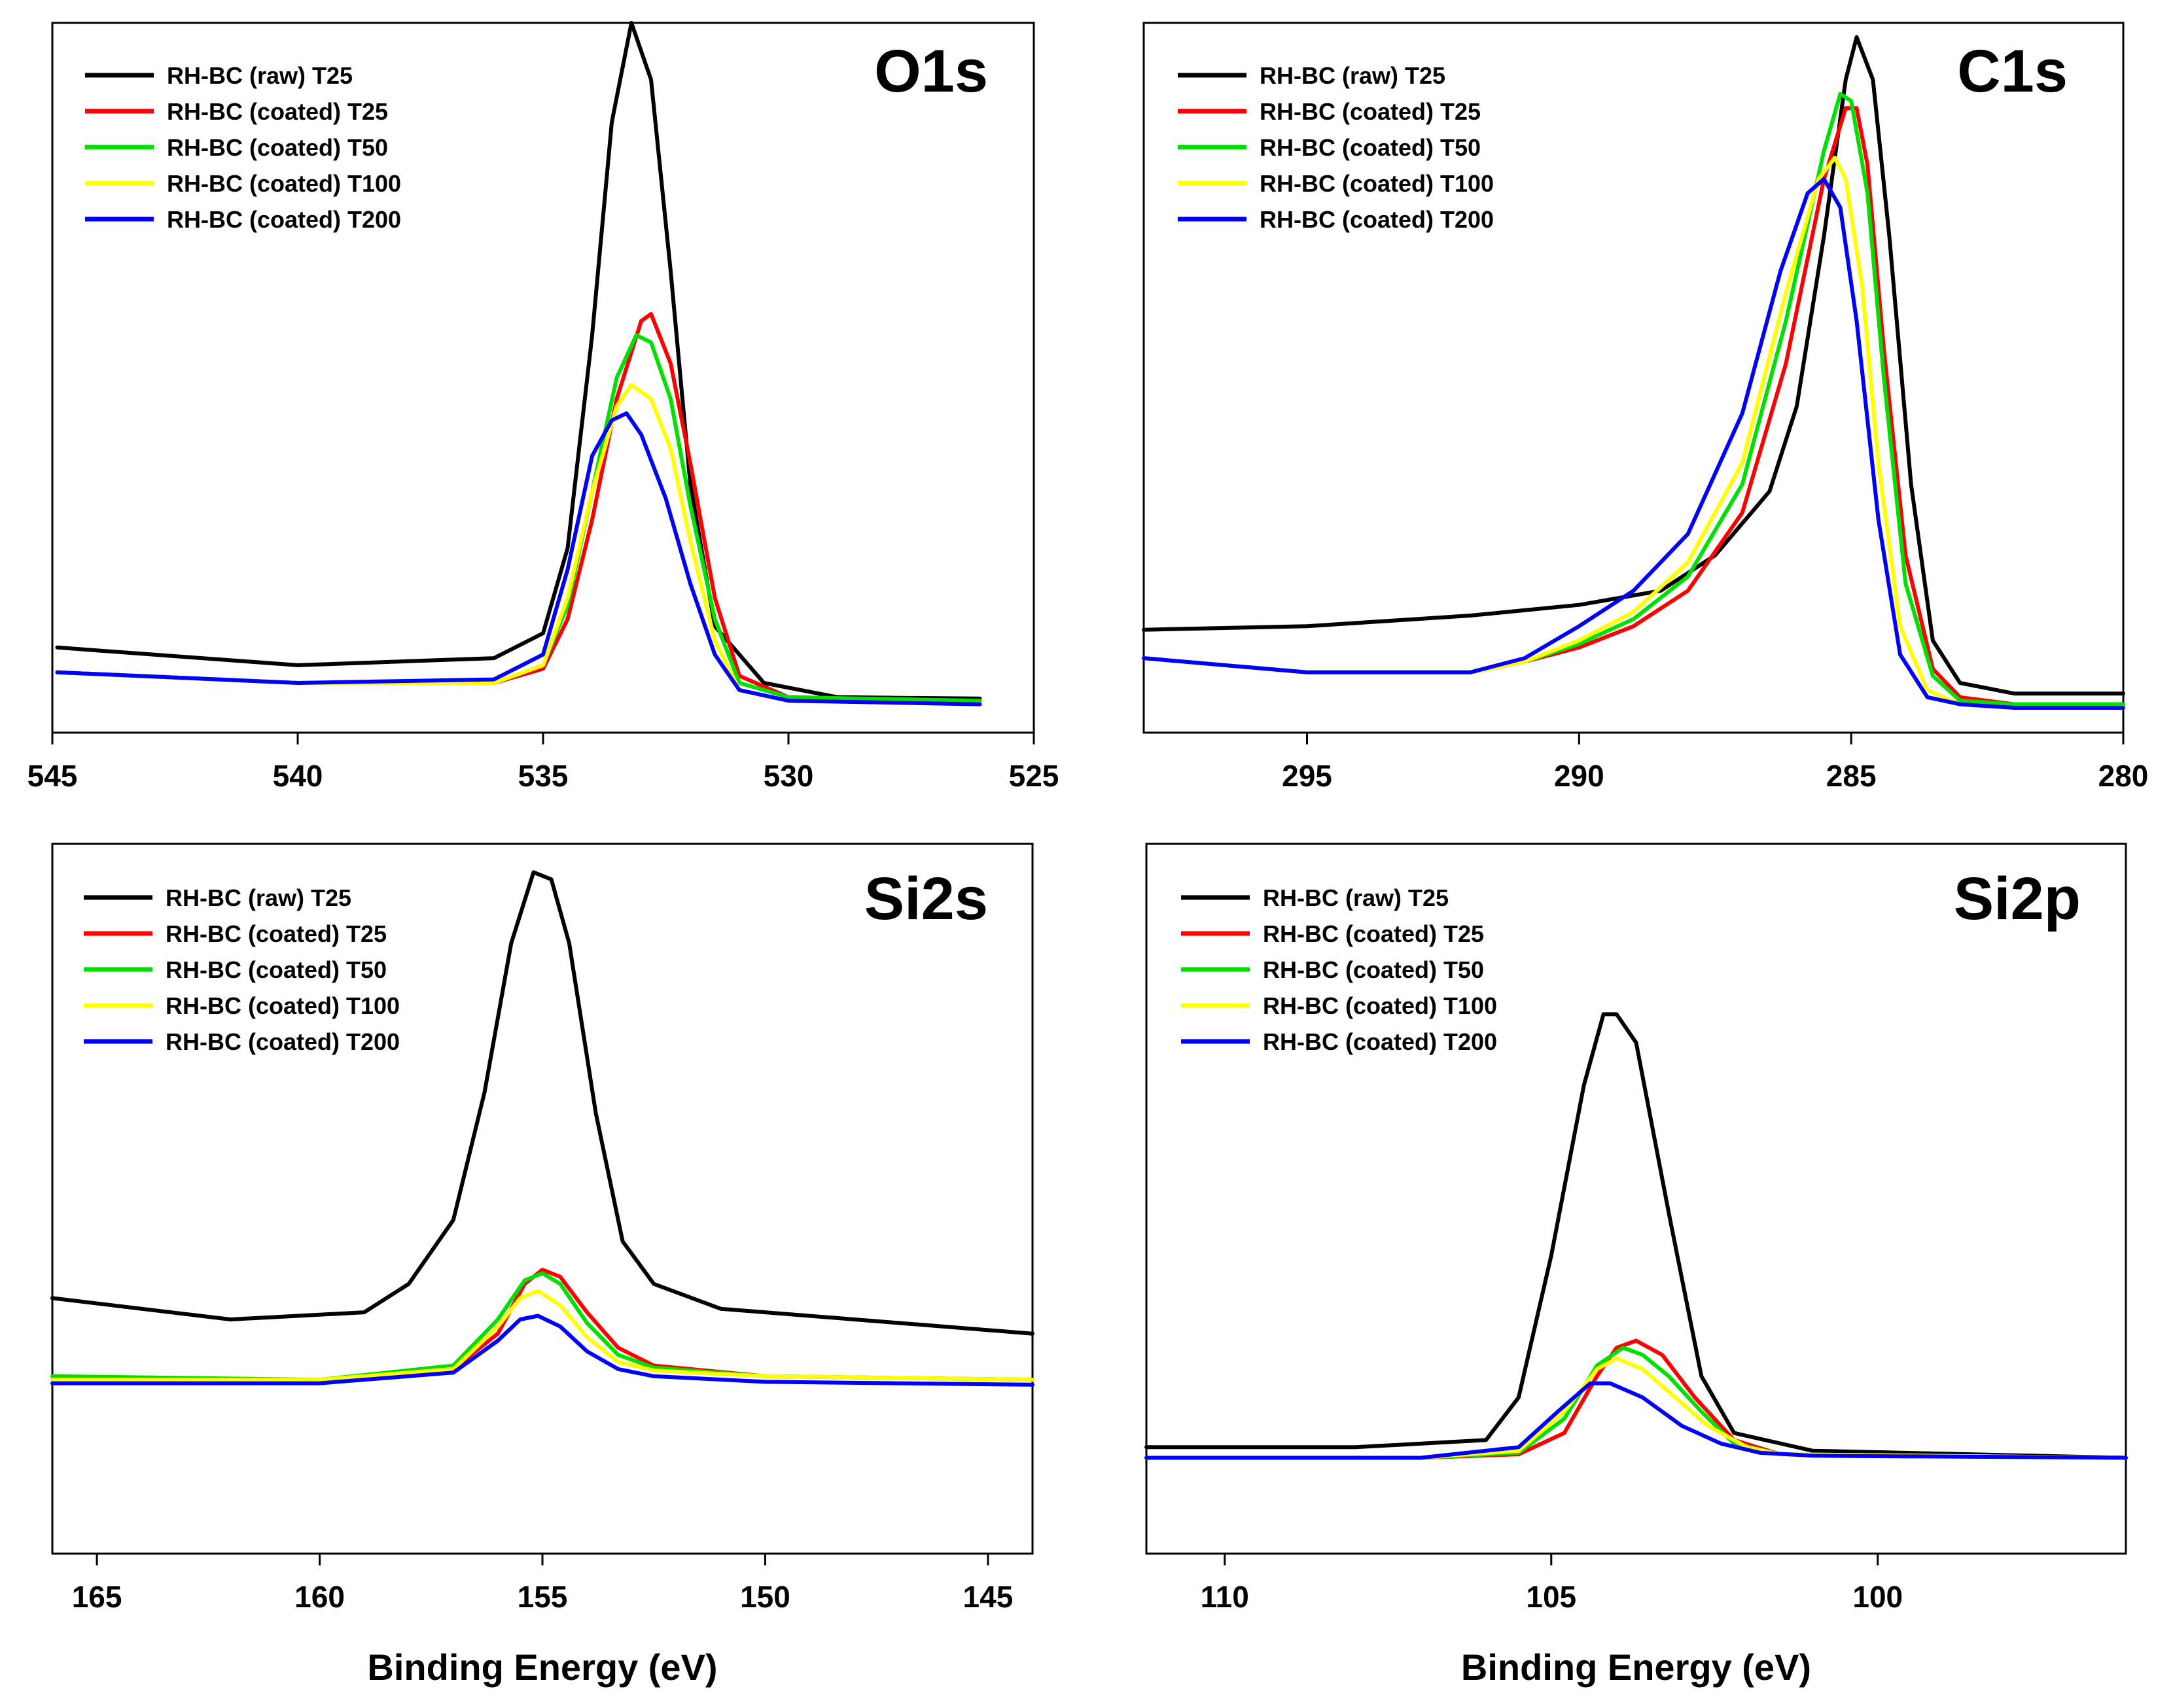  I want to click on legend-label-c1s-3: RH-BC (coated) T100, so click(1377, 183).